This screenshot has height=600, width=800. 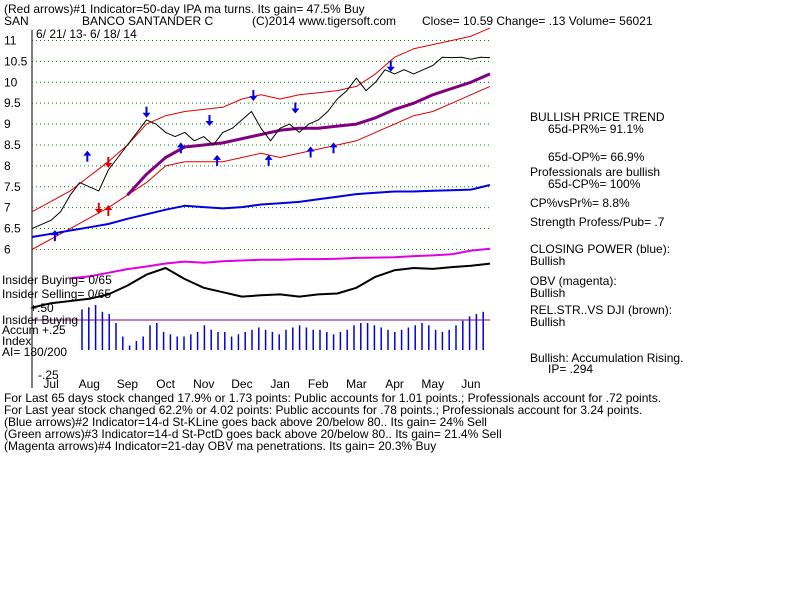 I want to click on ai-label: AI= 180/200, so click(x=34, y=352).